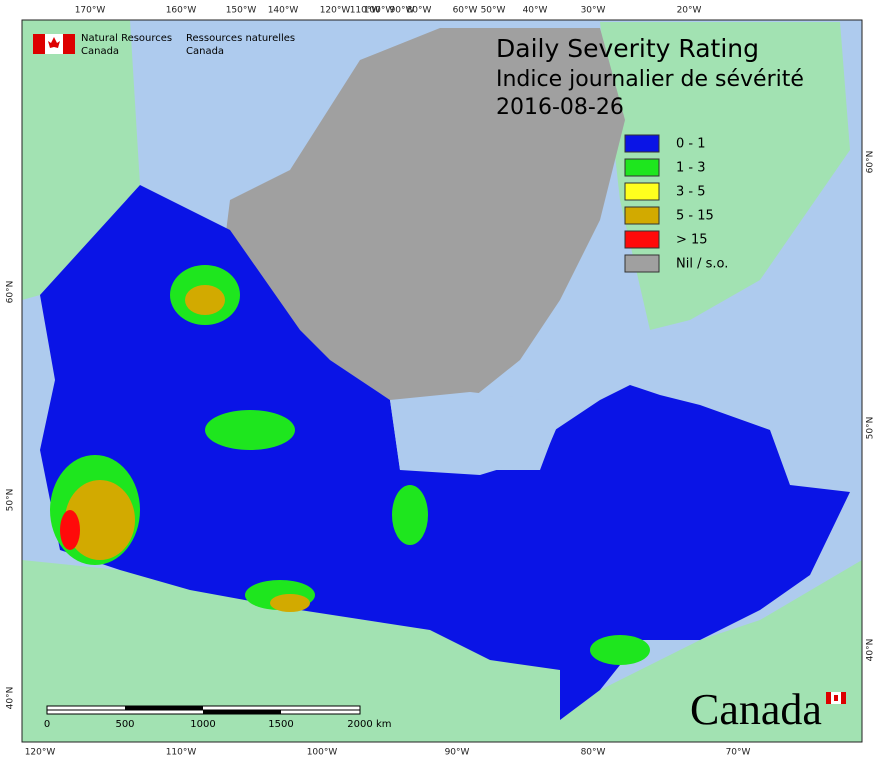  I want to click on scale-label: 0, so click(47, 724).